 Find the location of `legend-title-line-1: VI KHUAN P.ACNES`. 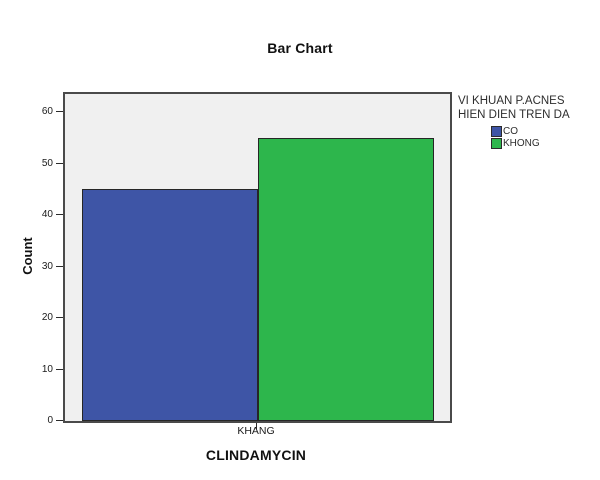

legend-title-line-1: VI KHUAN P.ACNES is located at coordinates (511, 101).